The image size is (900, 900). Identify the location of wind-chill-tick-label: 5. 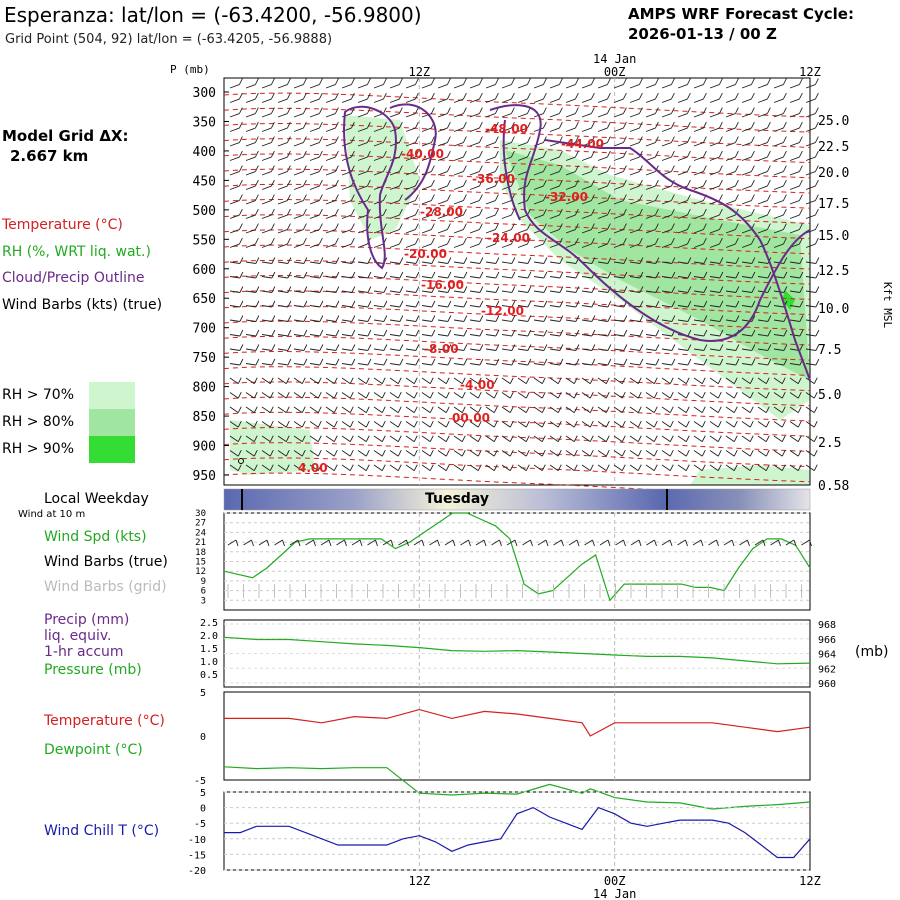
(203, 793).